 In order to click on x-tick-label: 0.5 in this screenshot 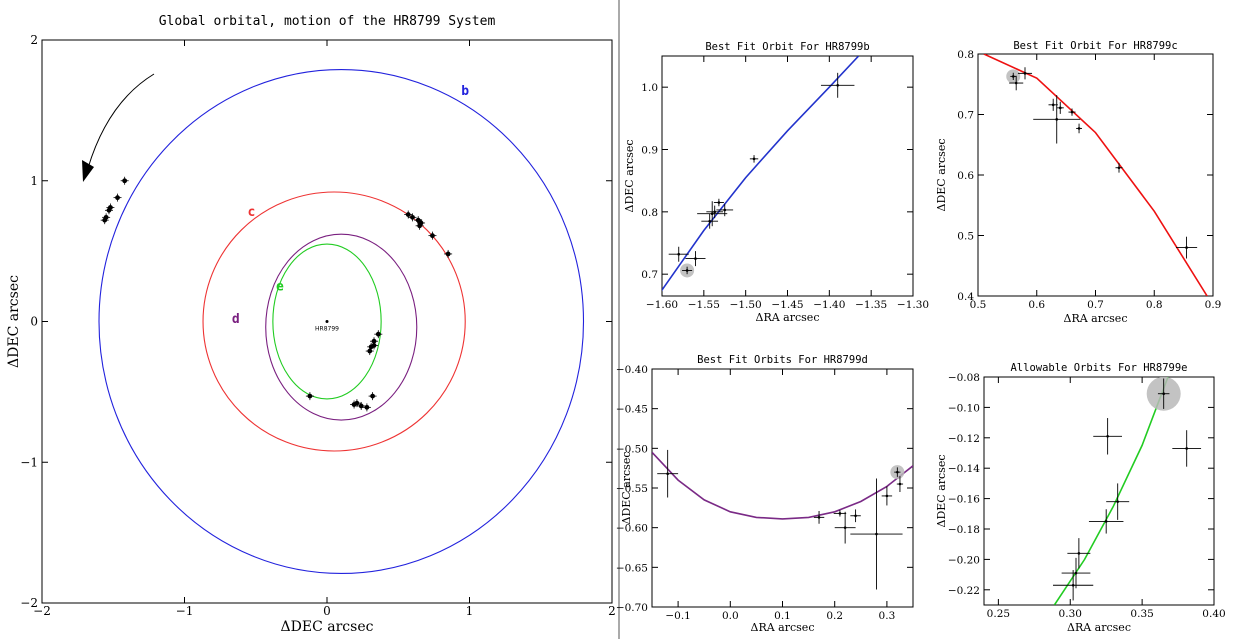, I will do `click(978, 305)`.